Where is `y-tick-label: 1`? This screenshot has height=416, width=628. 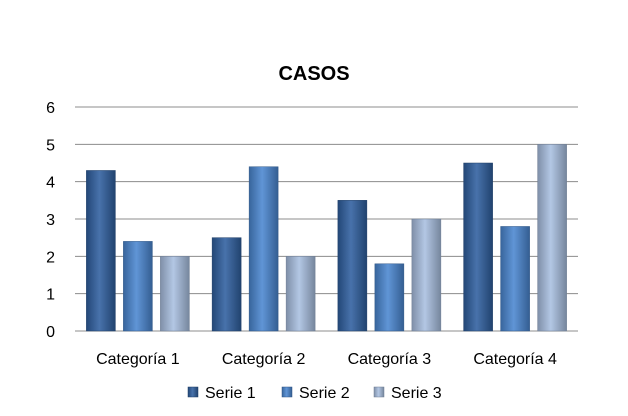
y-tick-label: 1 is located at coordinates (50, 295).